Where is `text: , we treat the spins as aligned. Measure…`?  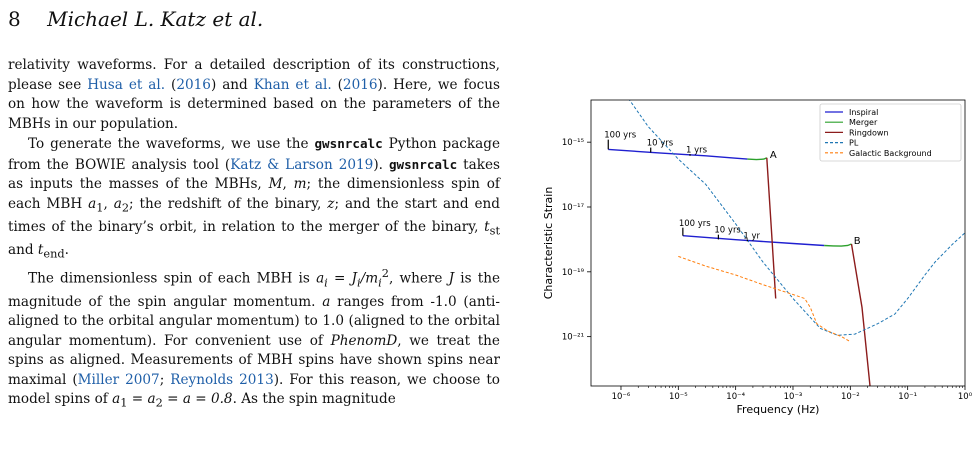 text: , we treat the spins as aligned. Measure… is located at coordinates (254, 360).